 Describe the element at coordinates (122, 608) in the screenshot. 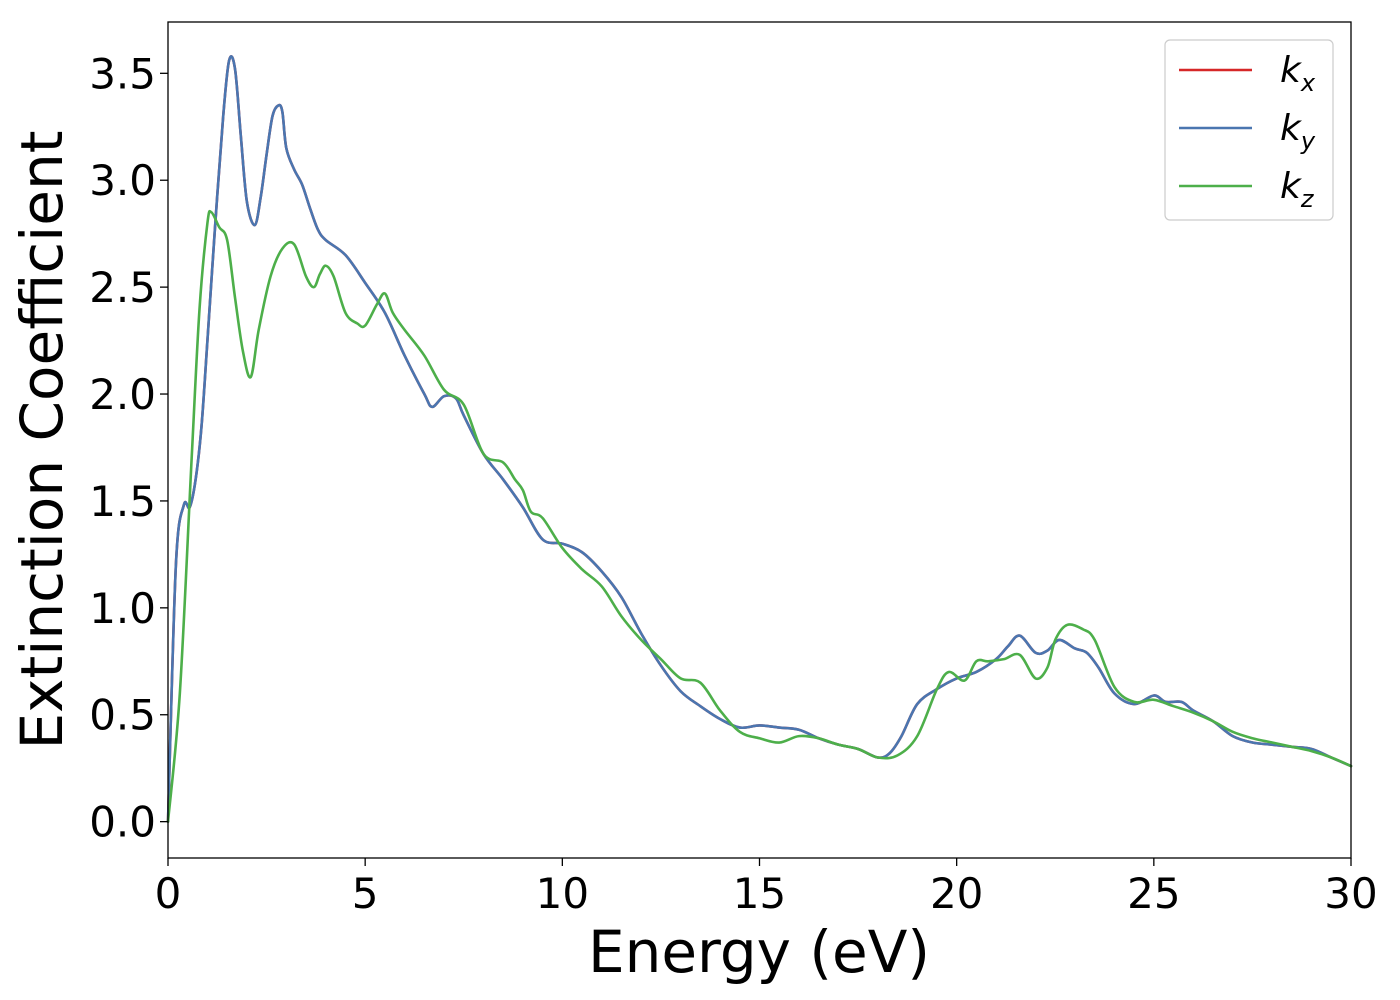

I see `y-tick-label: 1.0` at that location.